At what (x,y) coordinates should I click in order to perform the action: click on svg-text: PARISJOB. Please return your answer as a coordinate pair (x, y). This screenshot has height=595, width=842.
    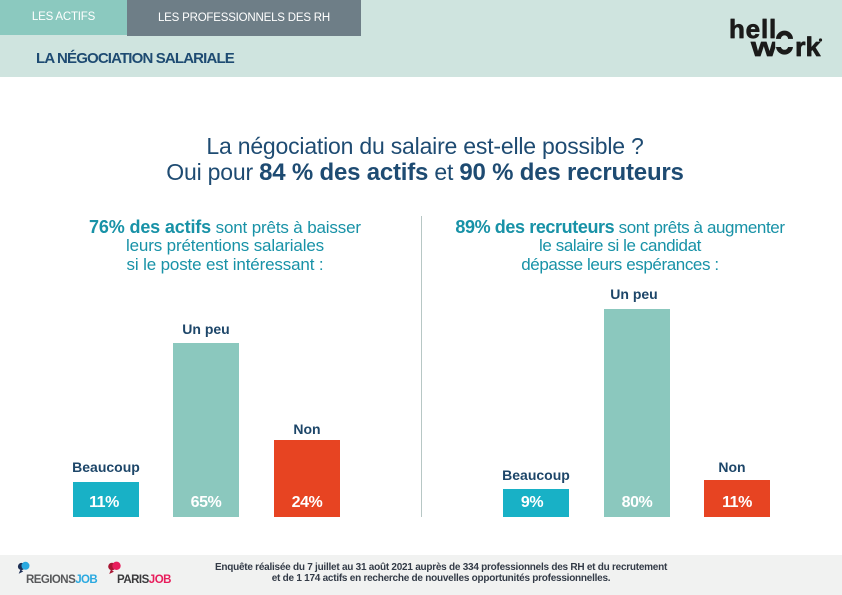
    Looking at the image, I should click on (144, 580).